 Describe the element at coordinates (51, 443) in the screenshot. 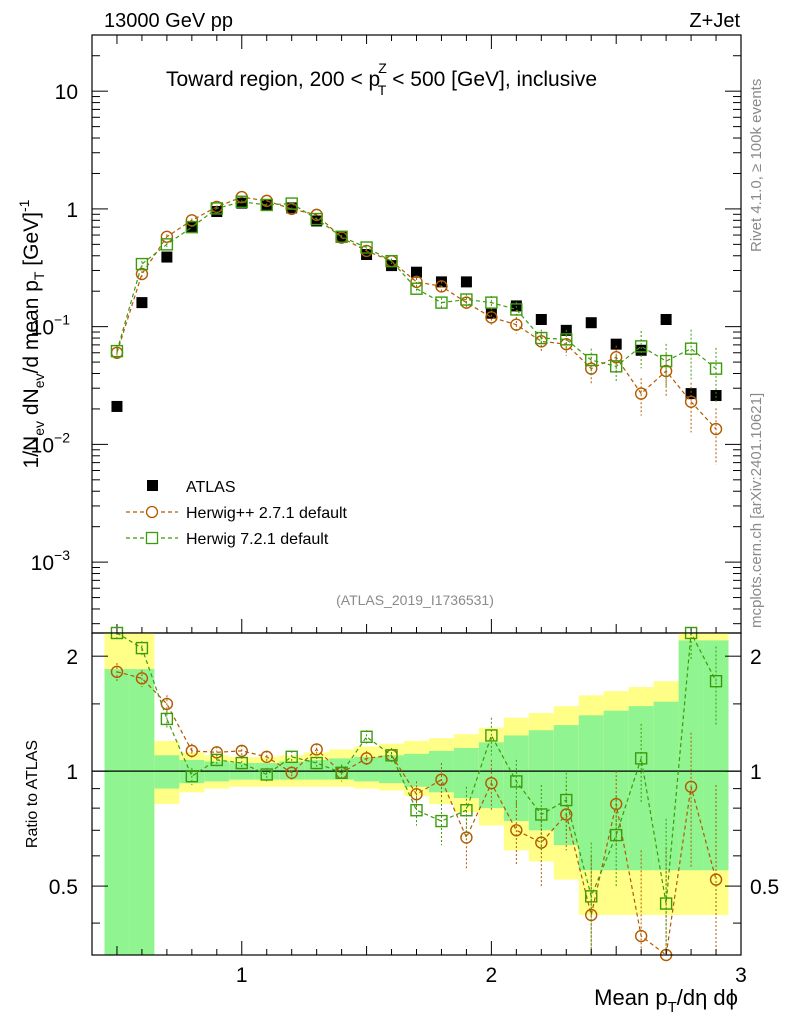

I see `y-tick-label: 10⁻²` at that location.